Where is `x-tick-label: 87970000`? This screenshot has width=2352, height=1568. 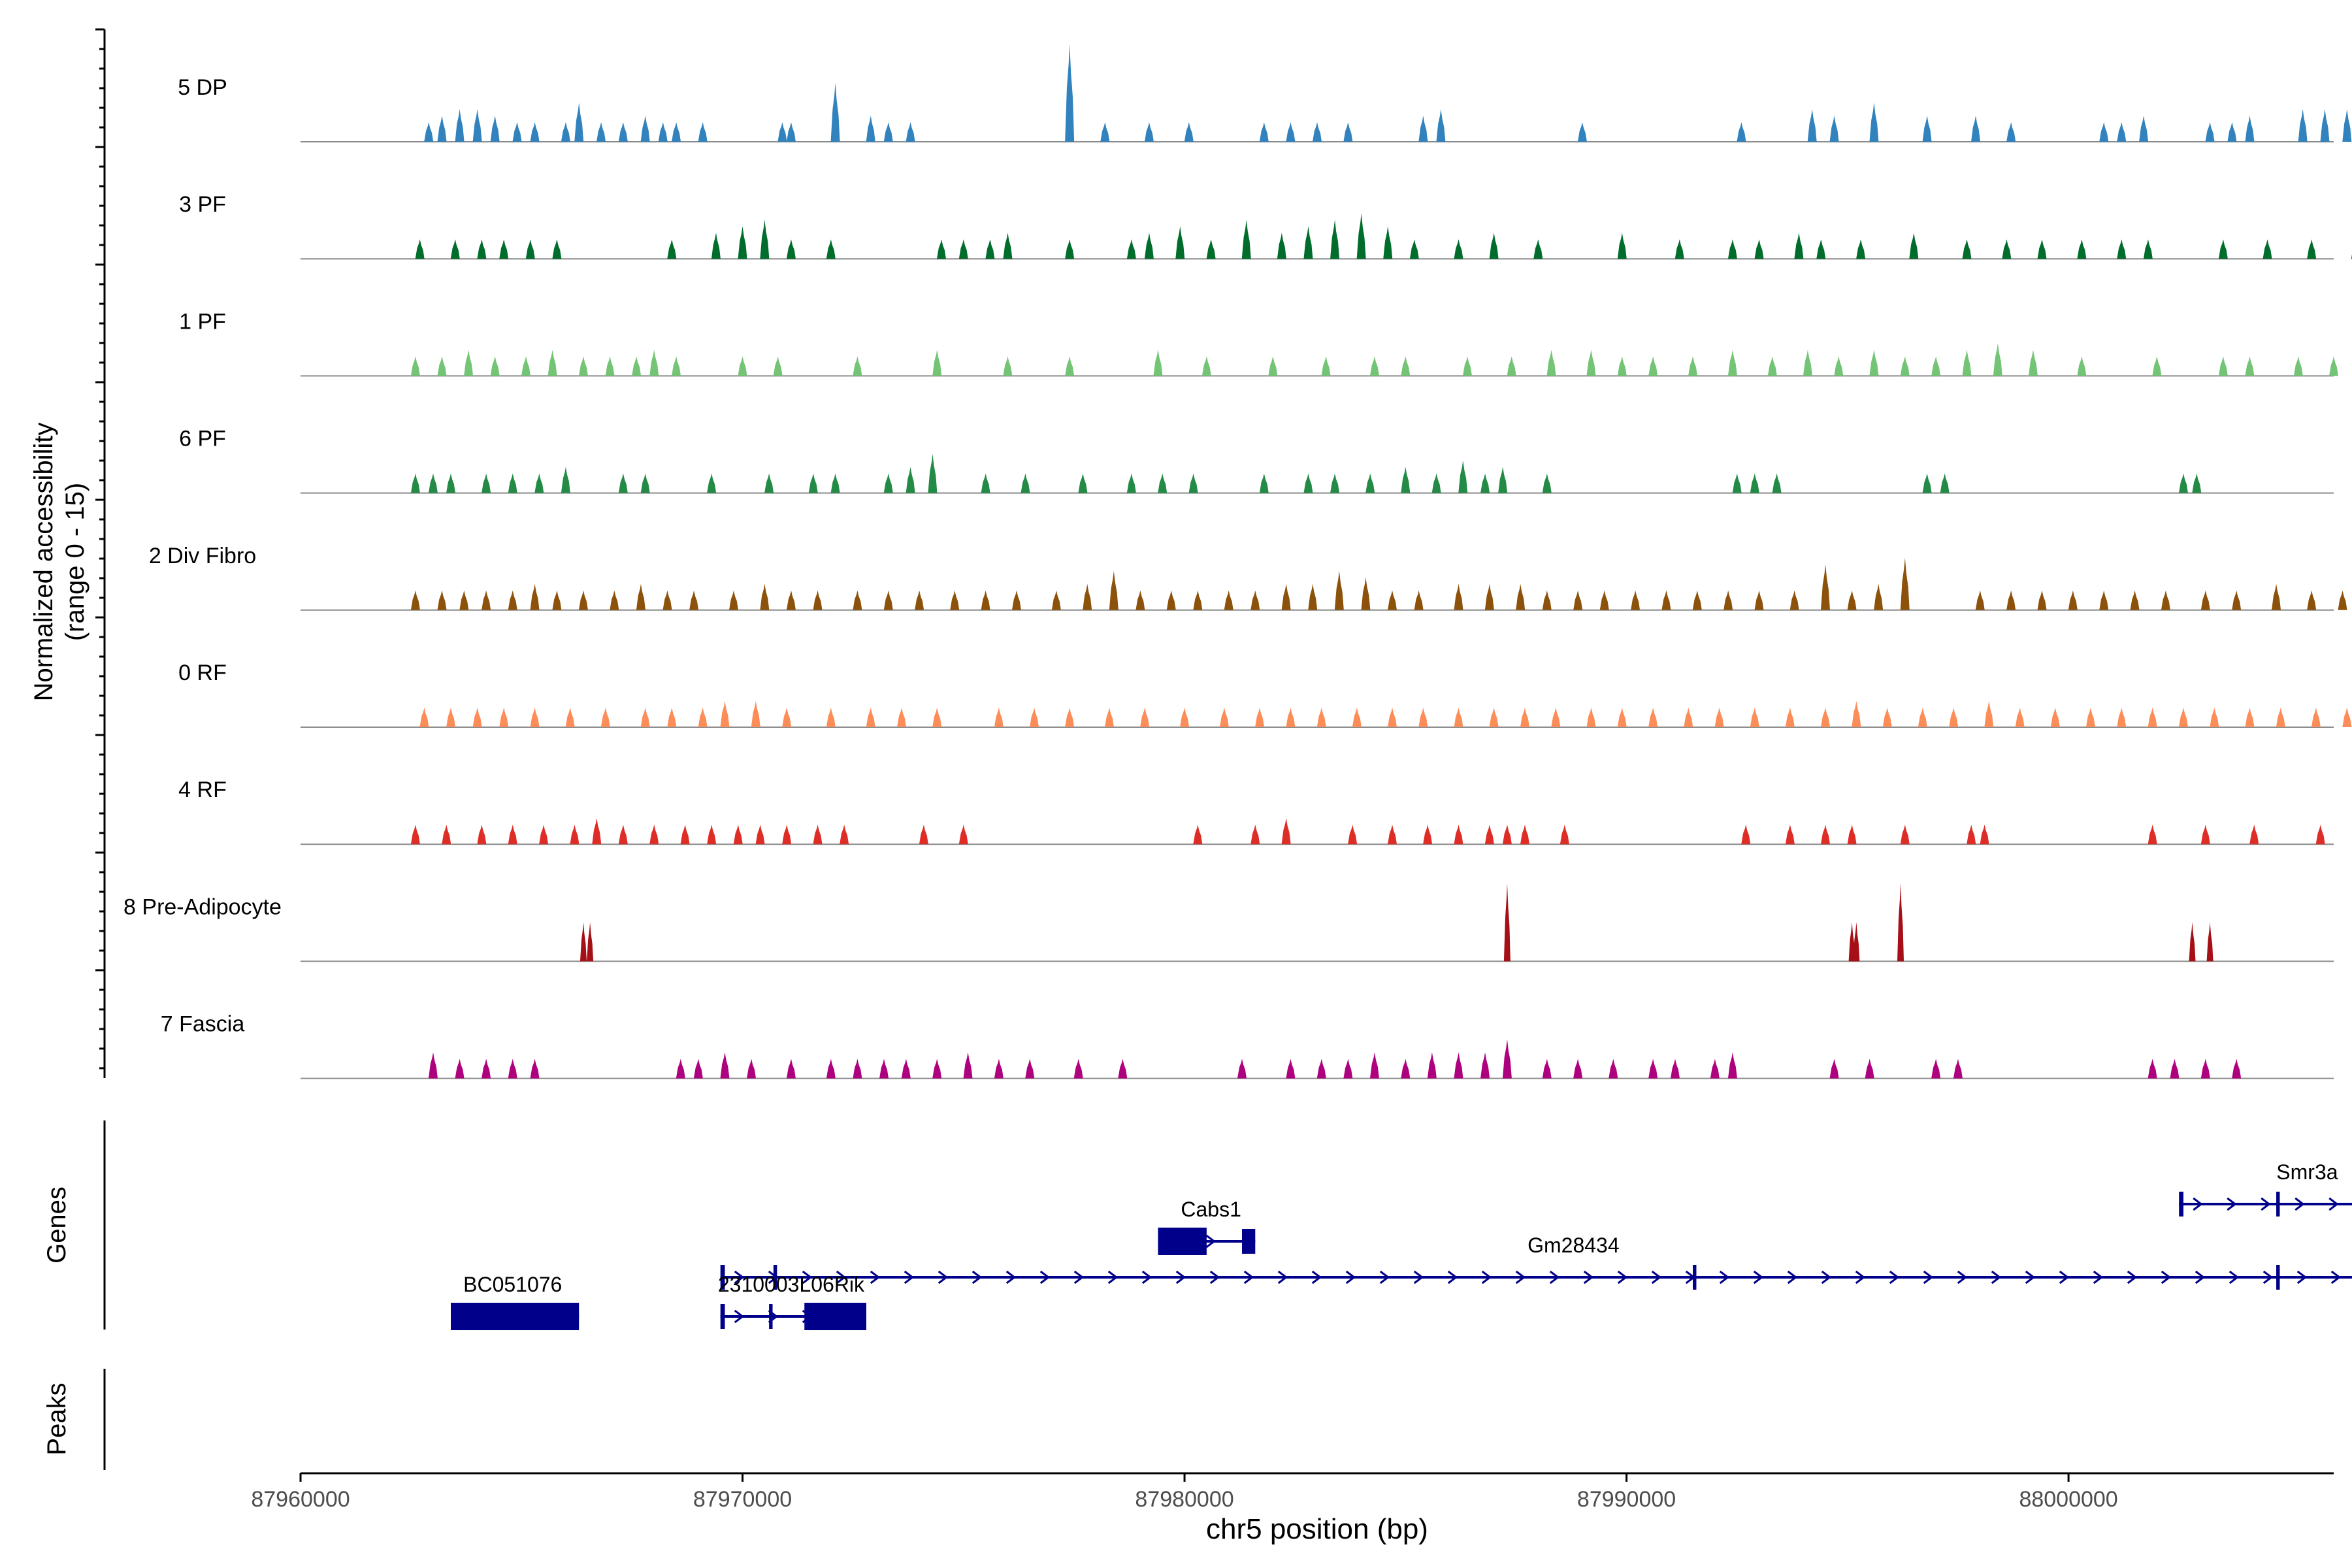
x-tick-label: 87970000 is located at coordinates (742, 1499).